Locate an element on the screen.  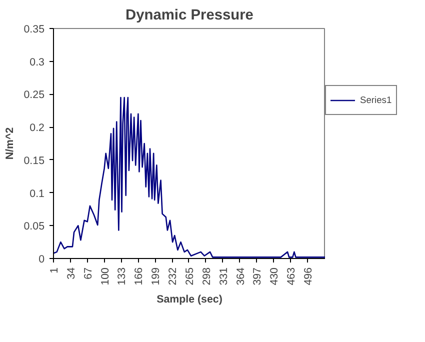
y-tick-label: 0.1 is located at coordinates (37, 194).